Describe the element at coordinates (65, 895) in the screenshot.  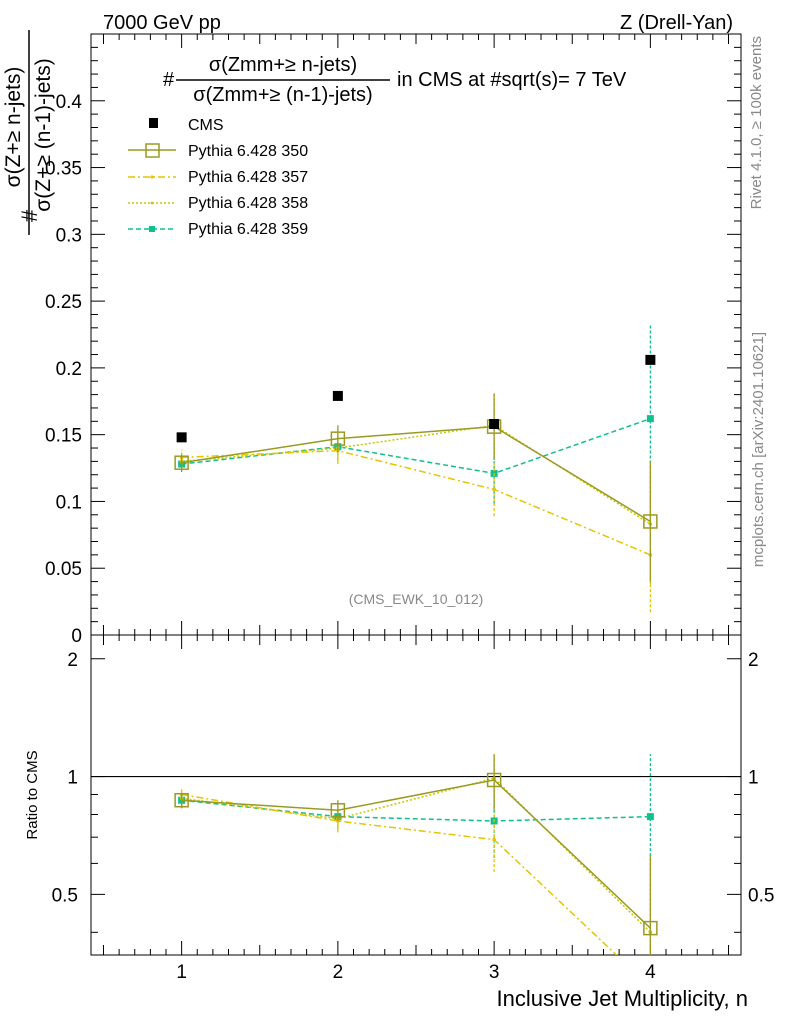
I see `ratio-y-tick-label-left: 0.5` at that location.